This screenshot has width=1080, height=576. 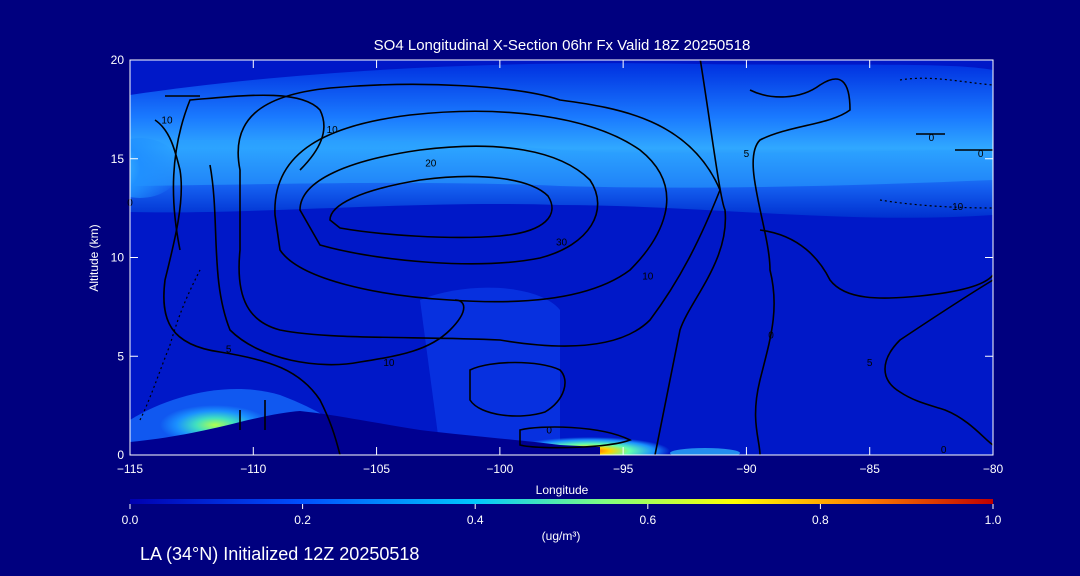 What do you see at coordinates (120, 455) in the screenshot?
I see `y-tick-label: 0` at bounding box center [120, 455].